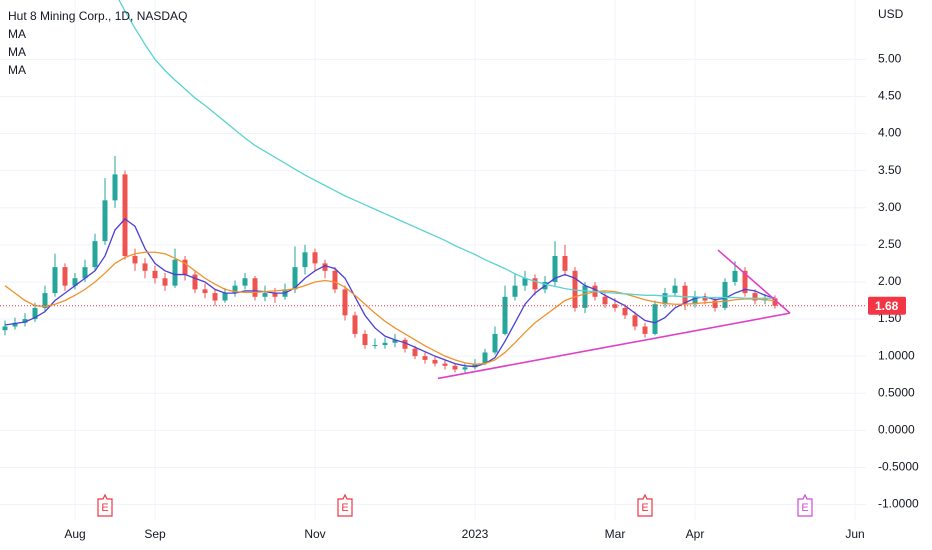  Describe the element at coordinates (854, 534) in the screenshot. I see `x-tick-label: Jun` at that location.